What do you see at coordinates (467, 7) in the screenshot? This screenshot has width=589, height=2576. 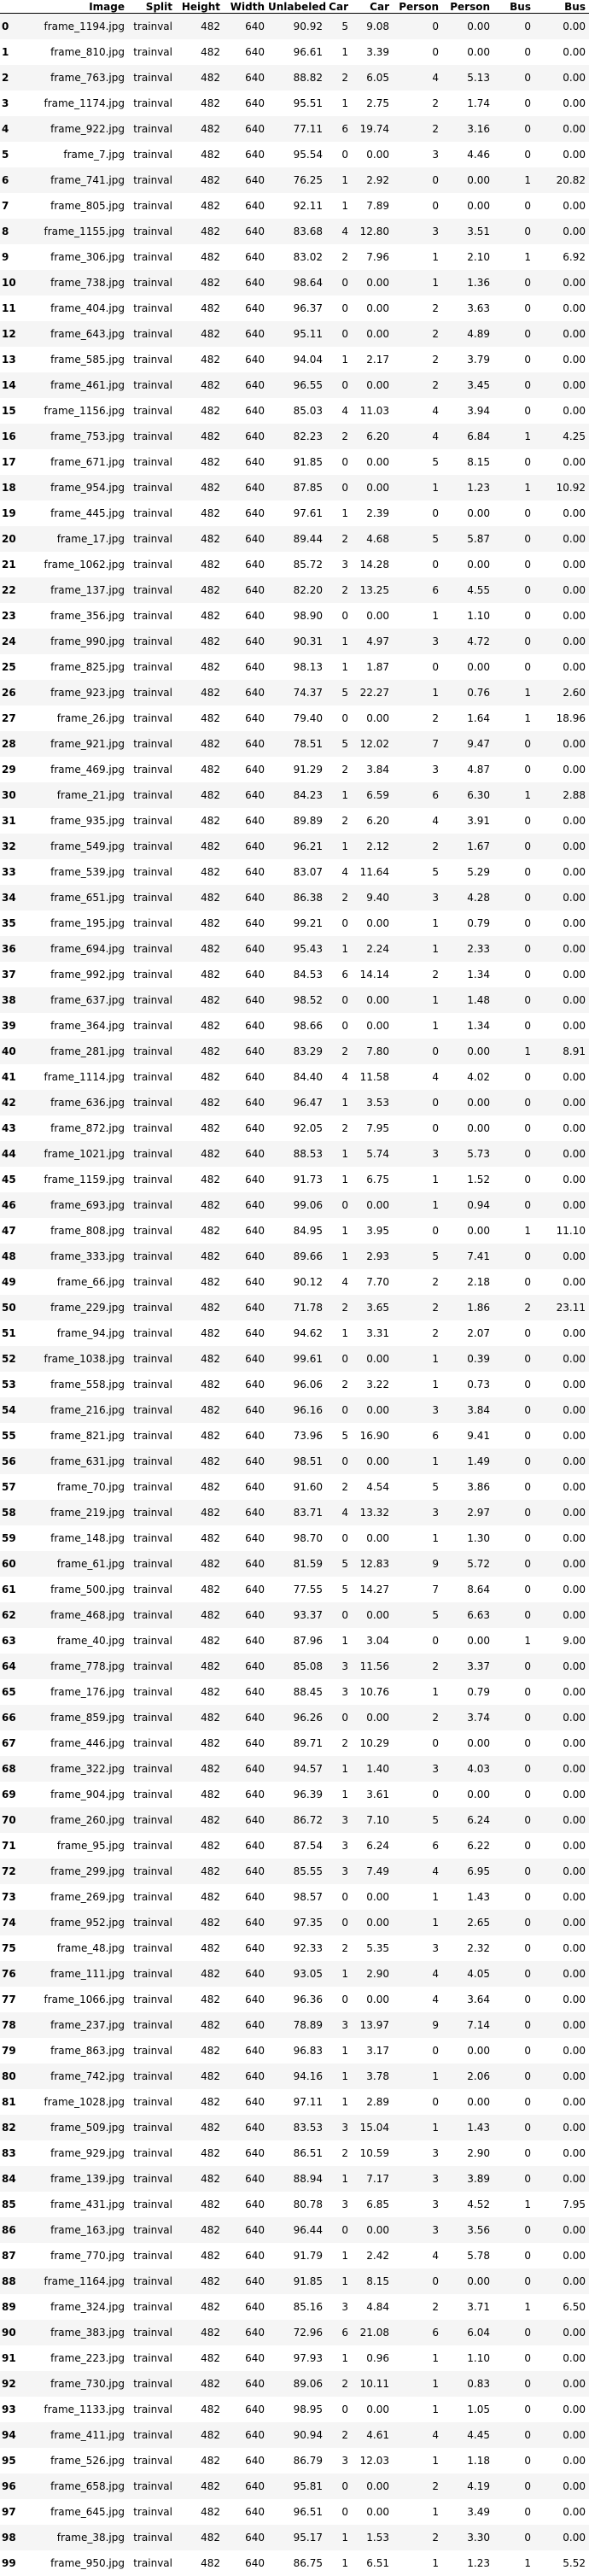 I see `column-header: Person` at bounding box center [467, 7].